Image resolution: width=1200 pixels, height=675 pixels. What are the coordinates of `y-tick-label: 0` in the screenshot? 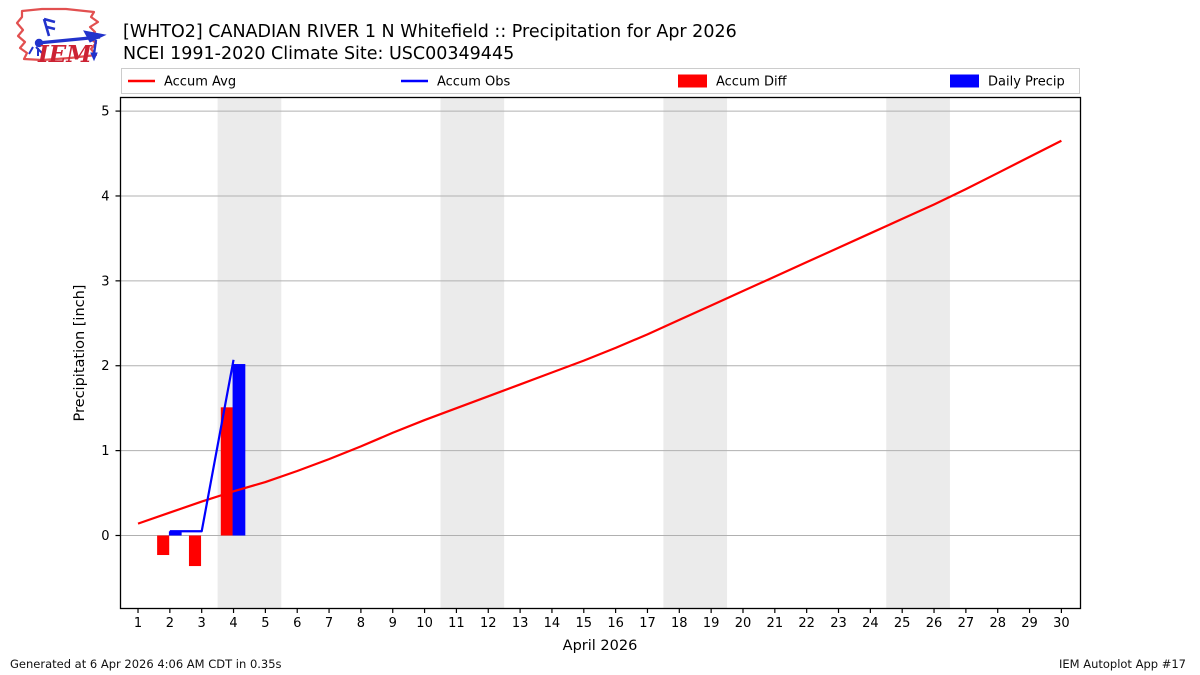 It's located at (105, 536).